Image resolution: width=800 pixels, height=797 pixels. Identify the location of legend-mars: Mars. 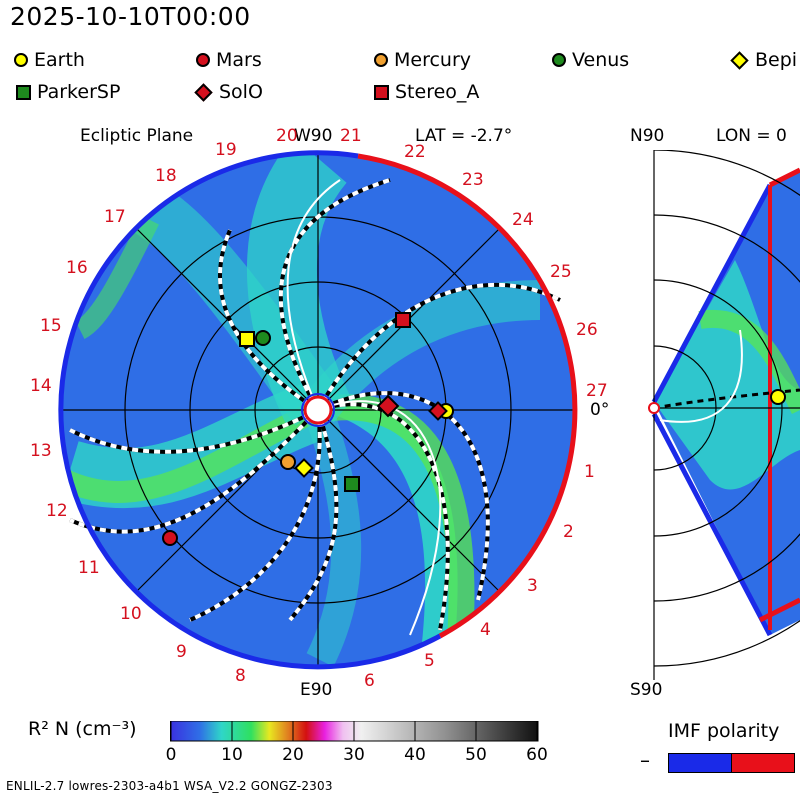
(229, 60).